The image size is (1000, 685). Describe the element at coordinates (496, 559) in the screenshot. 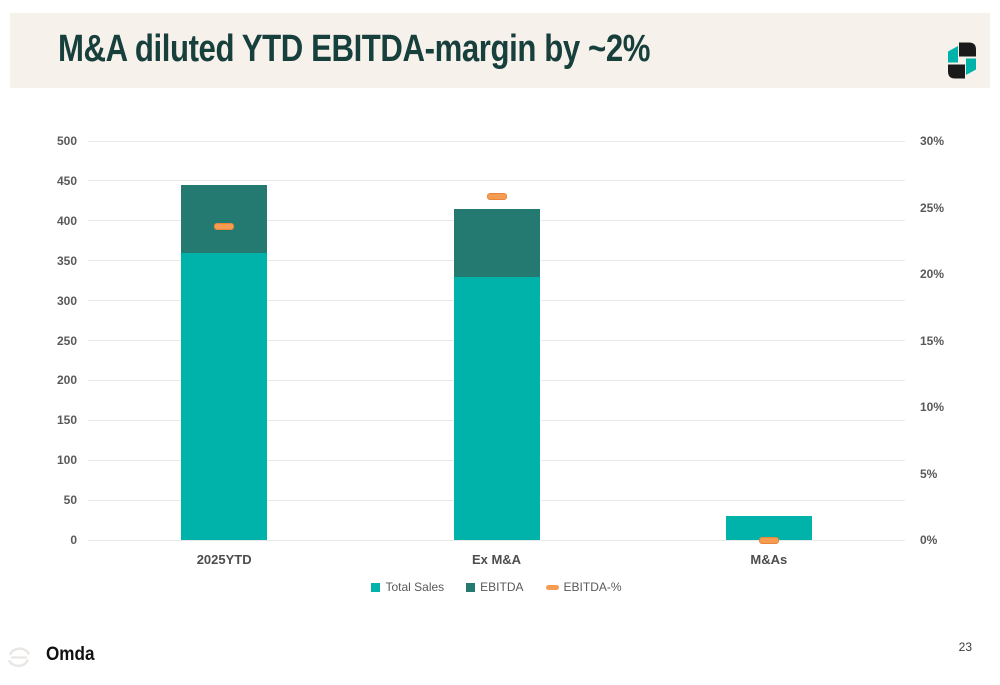

I see `category-label: Ex M&A` at that location.